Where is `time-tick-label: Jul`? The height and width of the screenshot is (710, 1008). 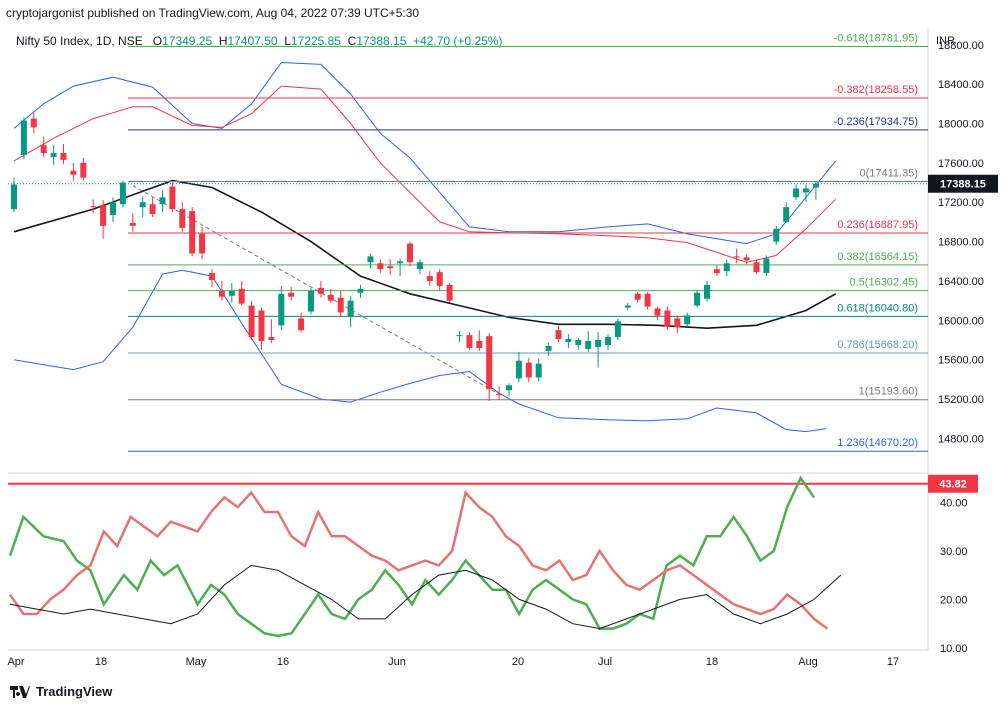 time-tick-label: Jul is located at coordinates (605, 662).